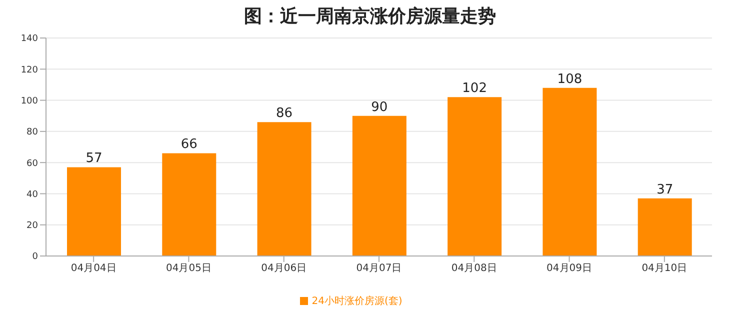 This screenshot has height=312, width=740. What do you see at coordinates (284, 114) in the screenshot?
I see `data-label: 86` at bounding box center [284, 114].